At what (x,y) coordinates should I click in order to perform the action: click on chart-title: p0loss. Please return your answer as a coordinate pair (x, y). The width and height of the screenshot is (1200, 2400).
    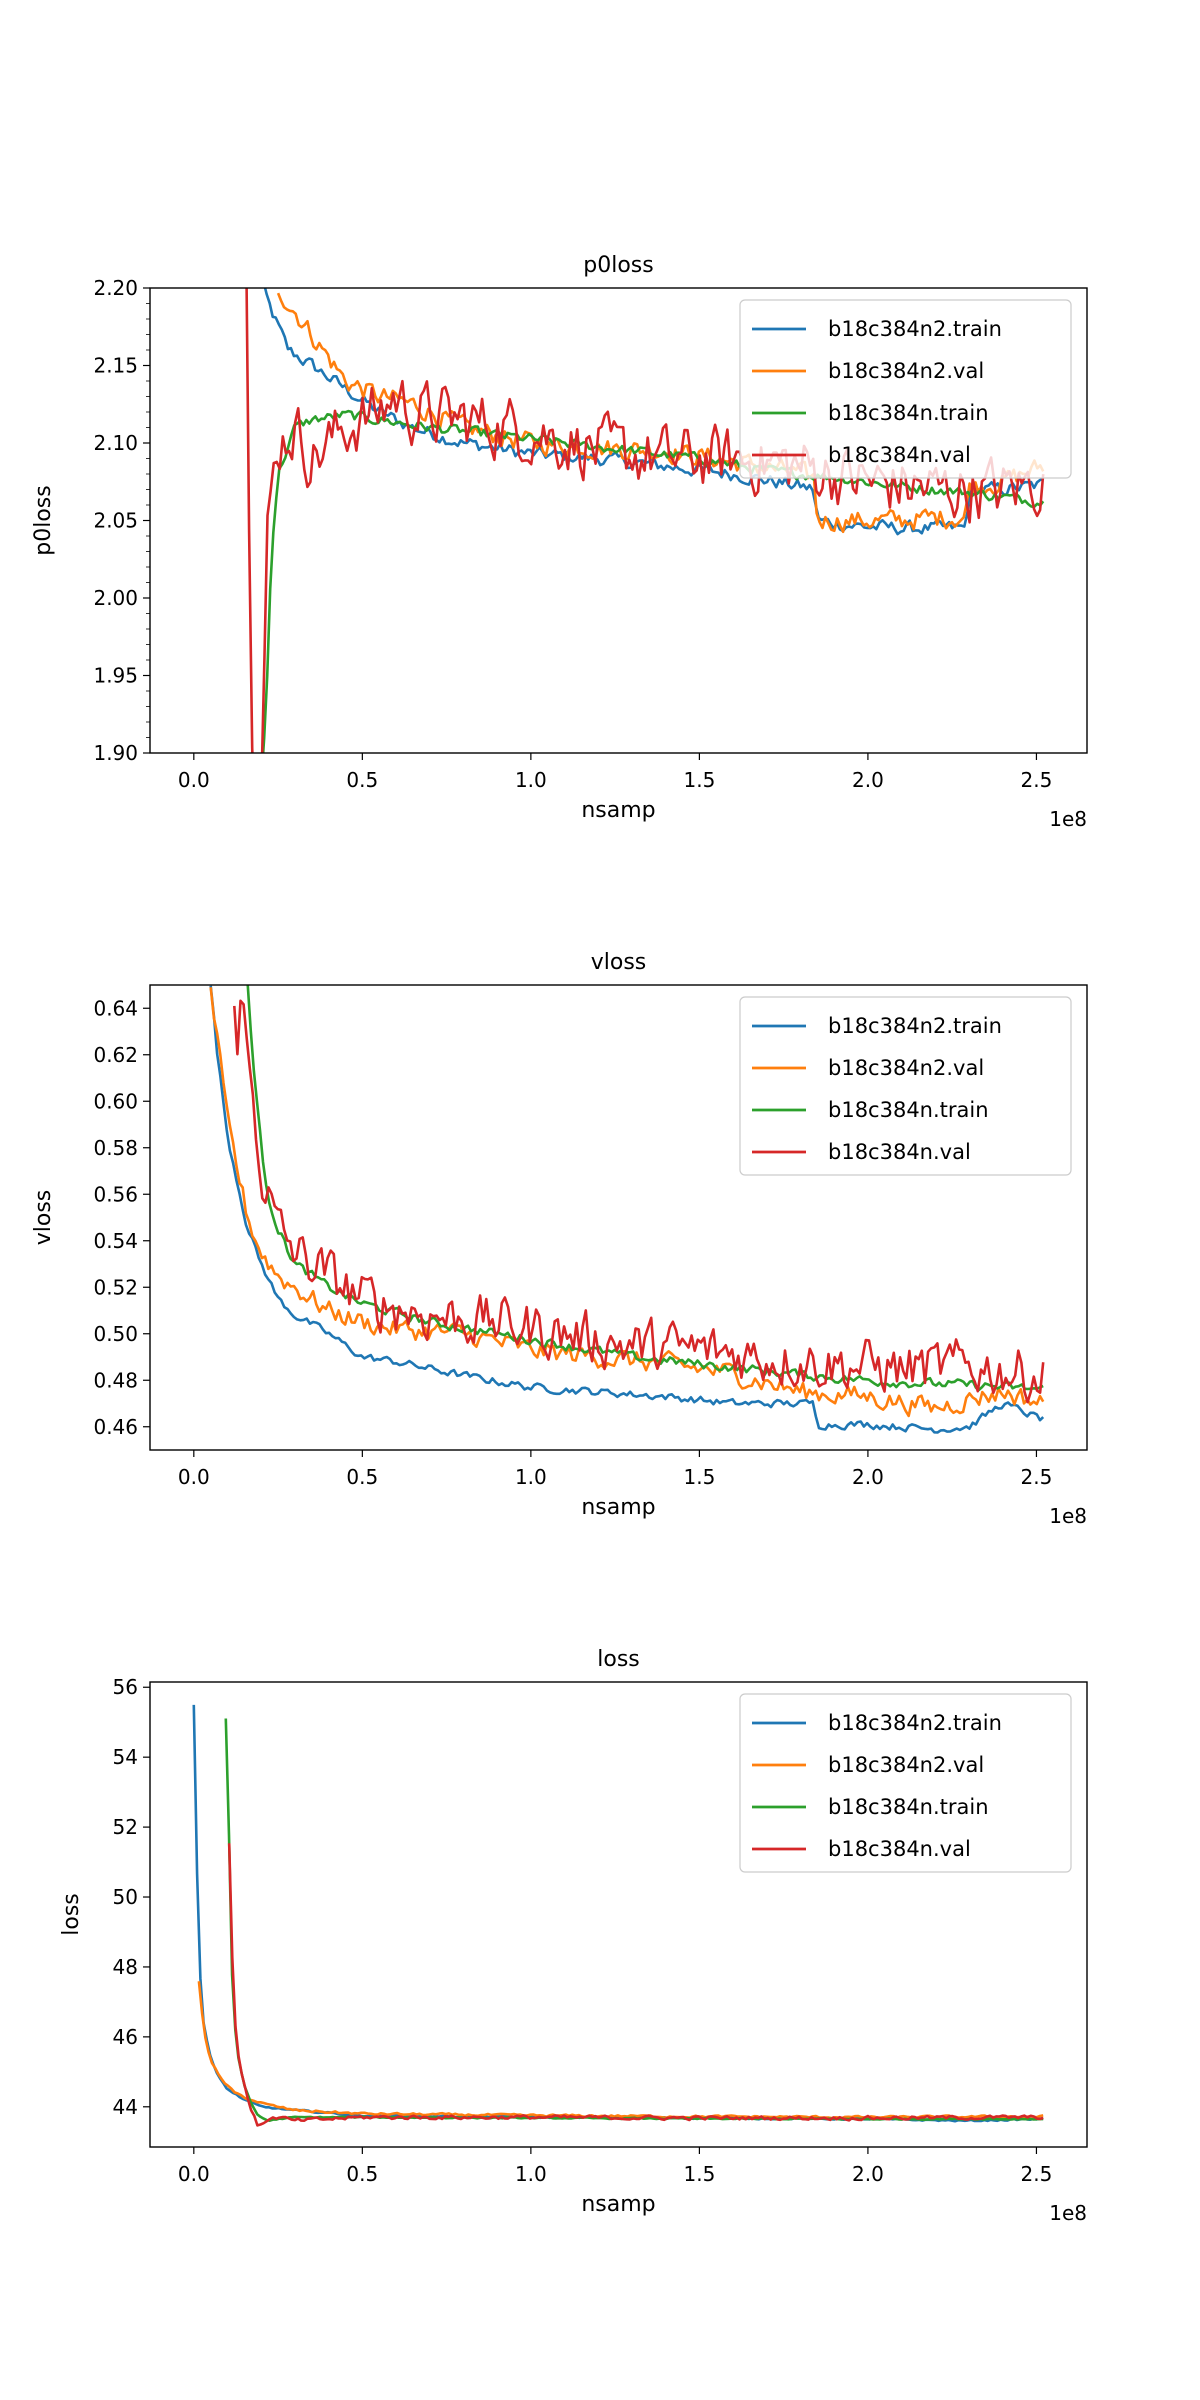
    Looking at the image, I should click on (618, 265).